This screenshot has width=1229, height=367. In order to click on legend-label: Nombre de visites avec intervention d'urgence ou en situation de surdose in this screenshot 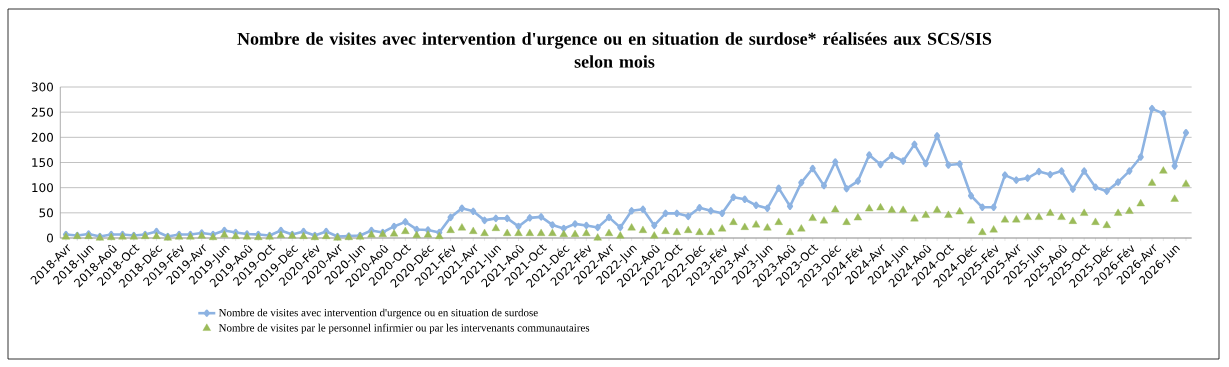, I will do `click(378, 313)`.